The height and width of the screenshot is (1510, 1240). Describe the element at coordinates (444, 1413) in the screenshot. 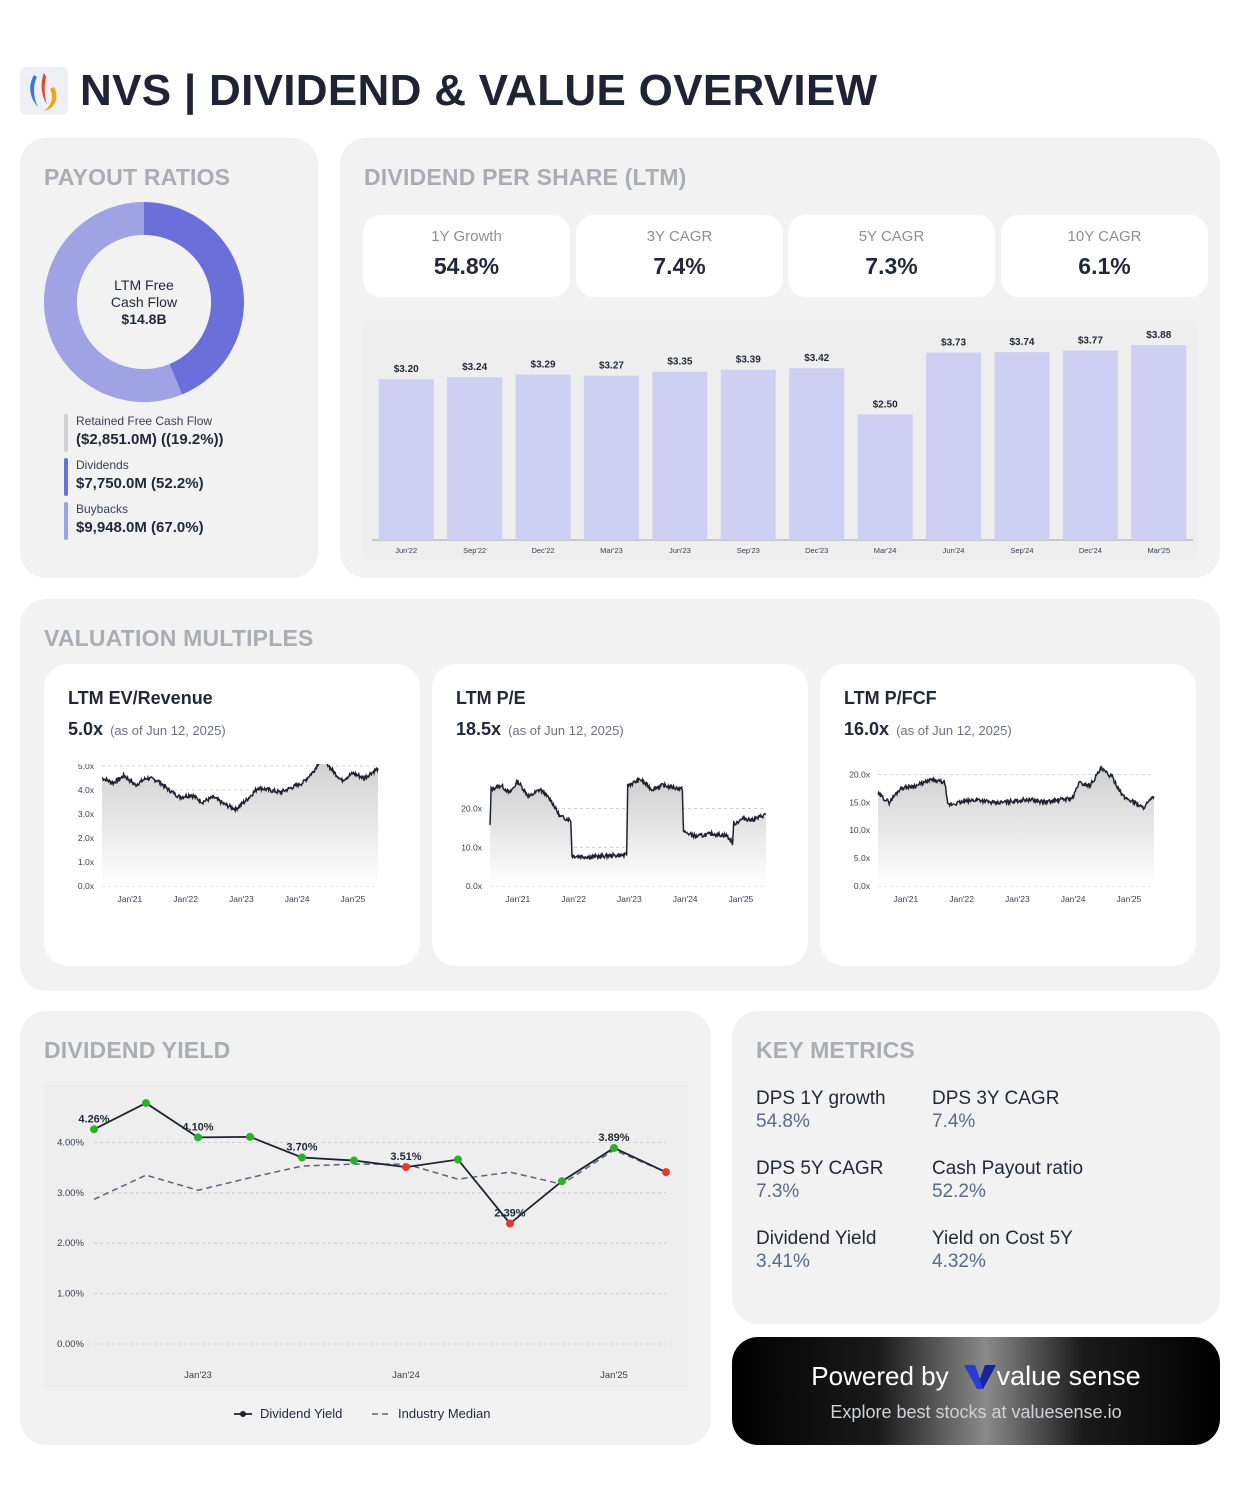

I see `legend-label-median: Industry Median` at that location.